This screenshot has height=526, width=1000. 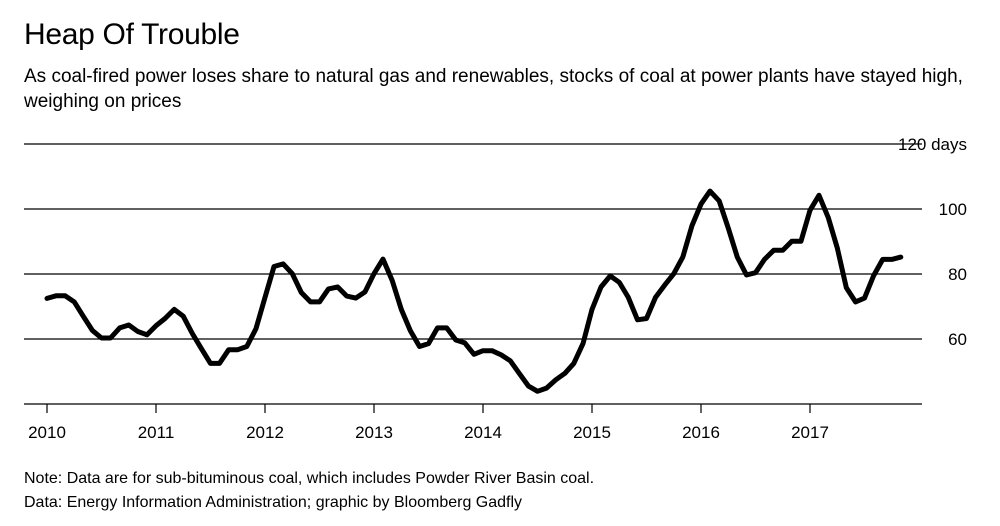 I want to click on x-tick-label-2011: 2011, so click(x=156, y=432).